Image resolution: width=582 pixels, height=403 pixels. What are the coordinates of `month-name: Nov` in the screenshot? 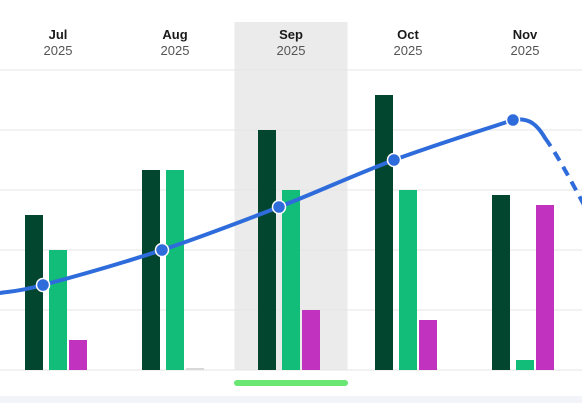 It's located at (525, 34).